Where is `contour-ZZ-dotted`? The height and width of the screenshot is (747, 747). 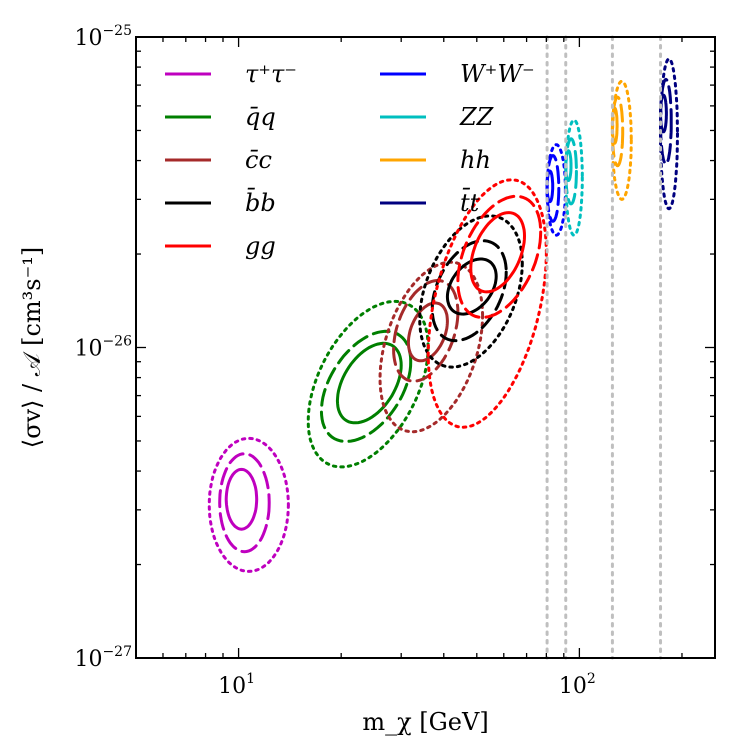
contour-ZZ-dotted is located at coordinates (574, 177).